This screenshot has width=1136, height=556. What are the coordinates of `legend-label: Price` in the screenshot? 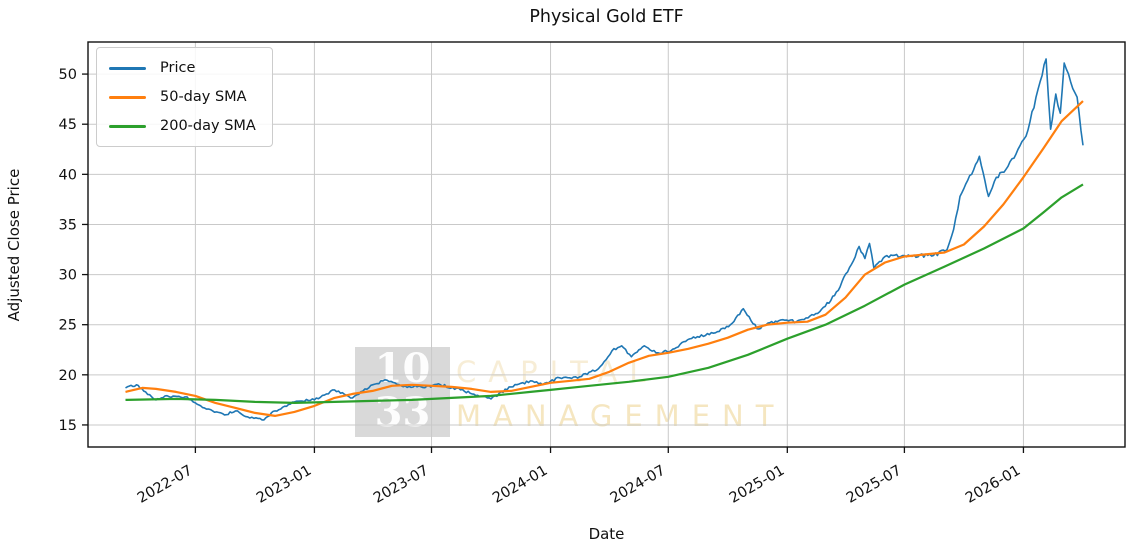 It's located at (178, 68).